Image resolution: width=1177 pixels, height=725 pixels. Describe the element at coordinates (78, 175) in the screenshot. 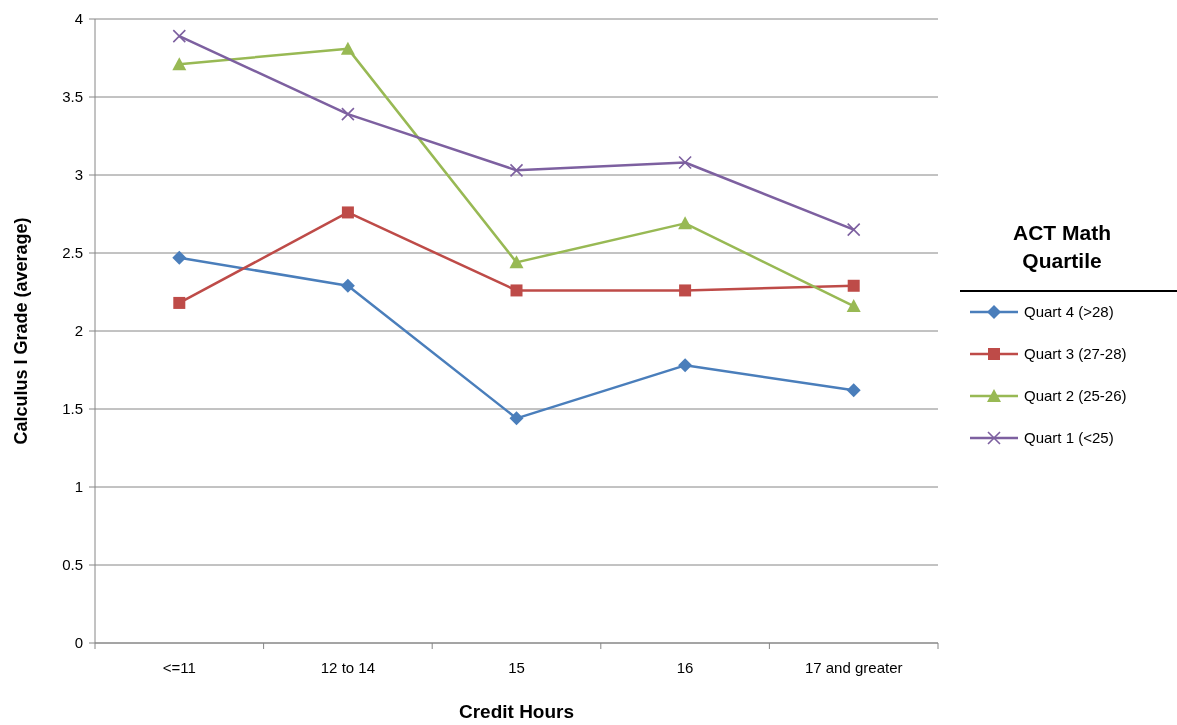

I see `y-tick-label: 3` at that location.